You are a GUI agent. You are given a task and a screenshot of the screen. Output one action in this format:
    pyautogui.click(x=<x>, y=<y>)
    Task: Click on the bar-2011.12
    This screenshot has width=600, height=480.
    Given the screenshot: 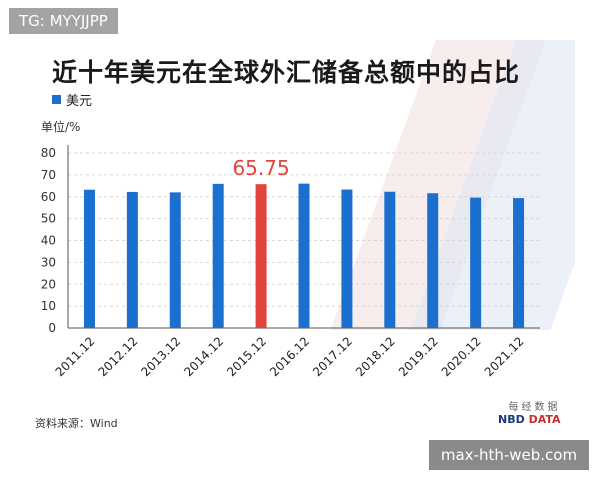 What is the action you would take?
    pyautogui.click(x=89, y=258)
    